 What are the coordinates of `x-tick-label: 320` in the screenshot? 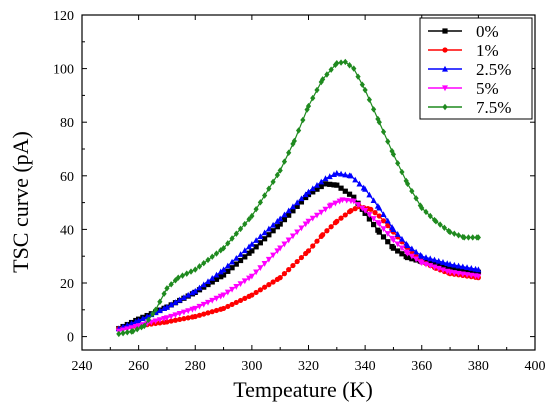 It's located at (308, 366).